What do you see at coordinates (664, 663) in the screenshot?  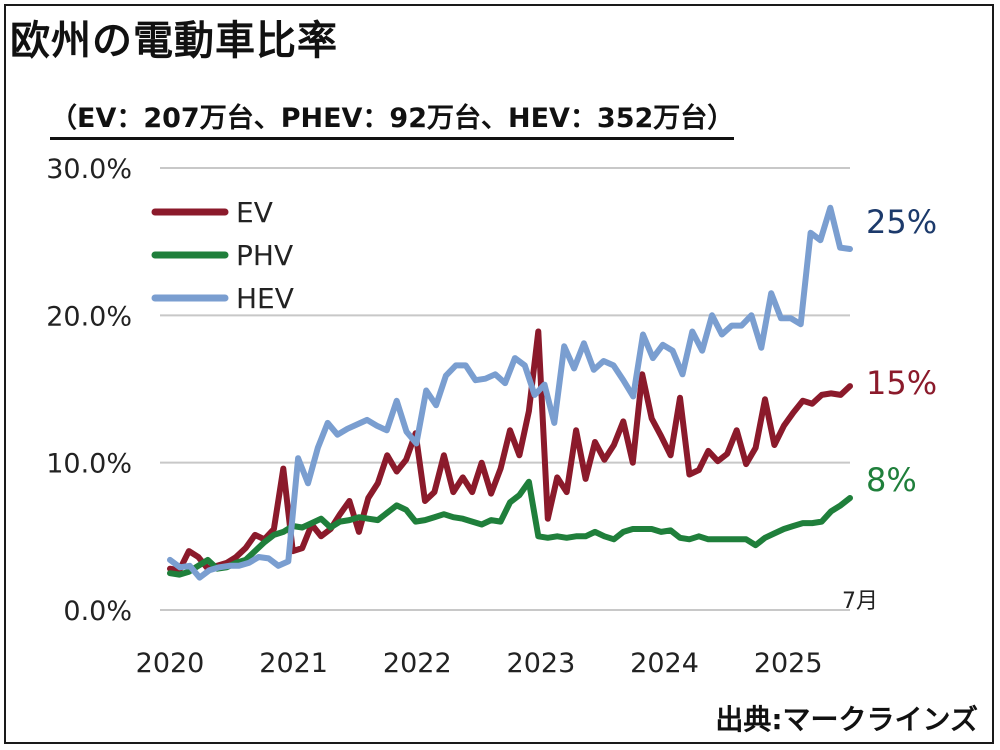 I see `x-tick-label: 2024` at bounding box center [664, 663].